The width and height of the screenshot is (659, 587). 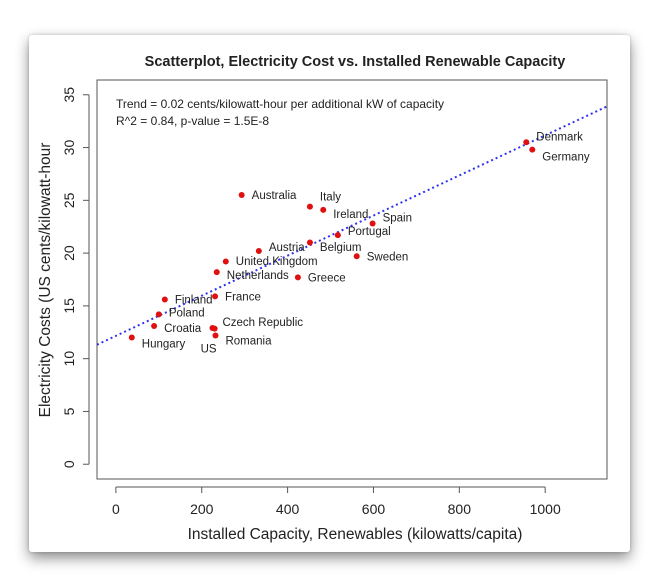 I want to click on point-label: Portugal, so click(x=369, y=232).